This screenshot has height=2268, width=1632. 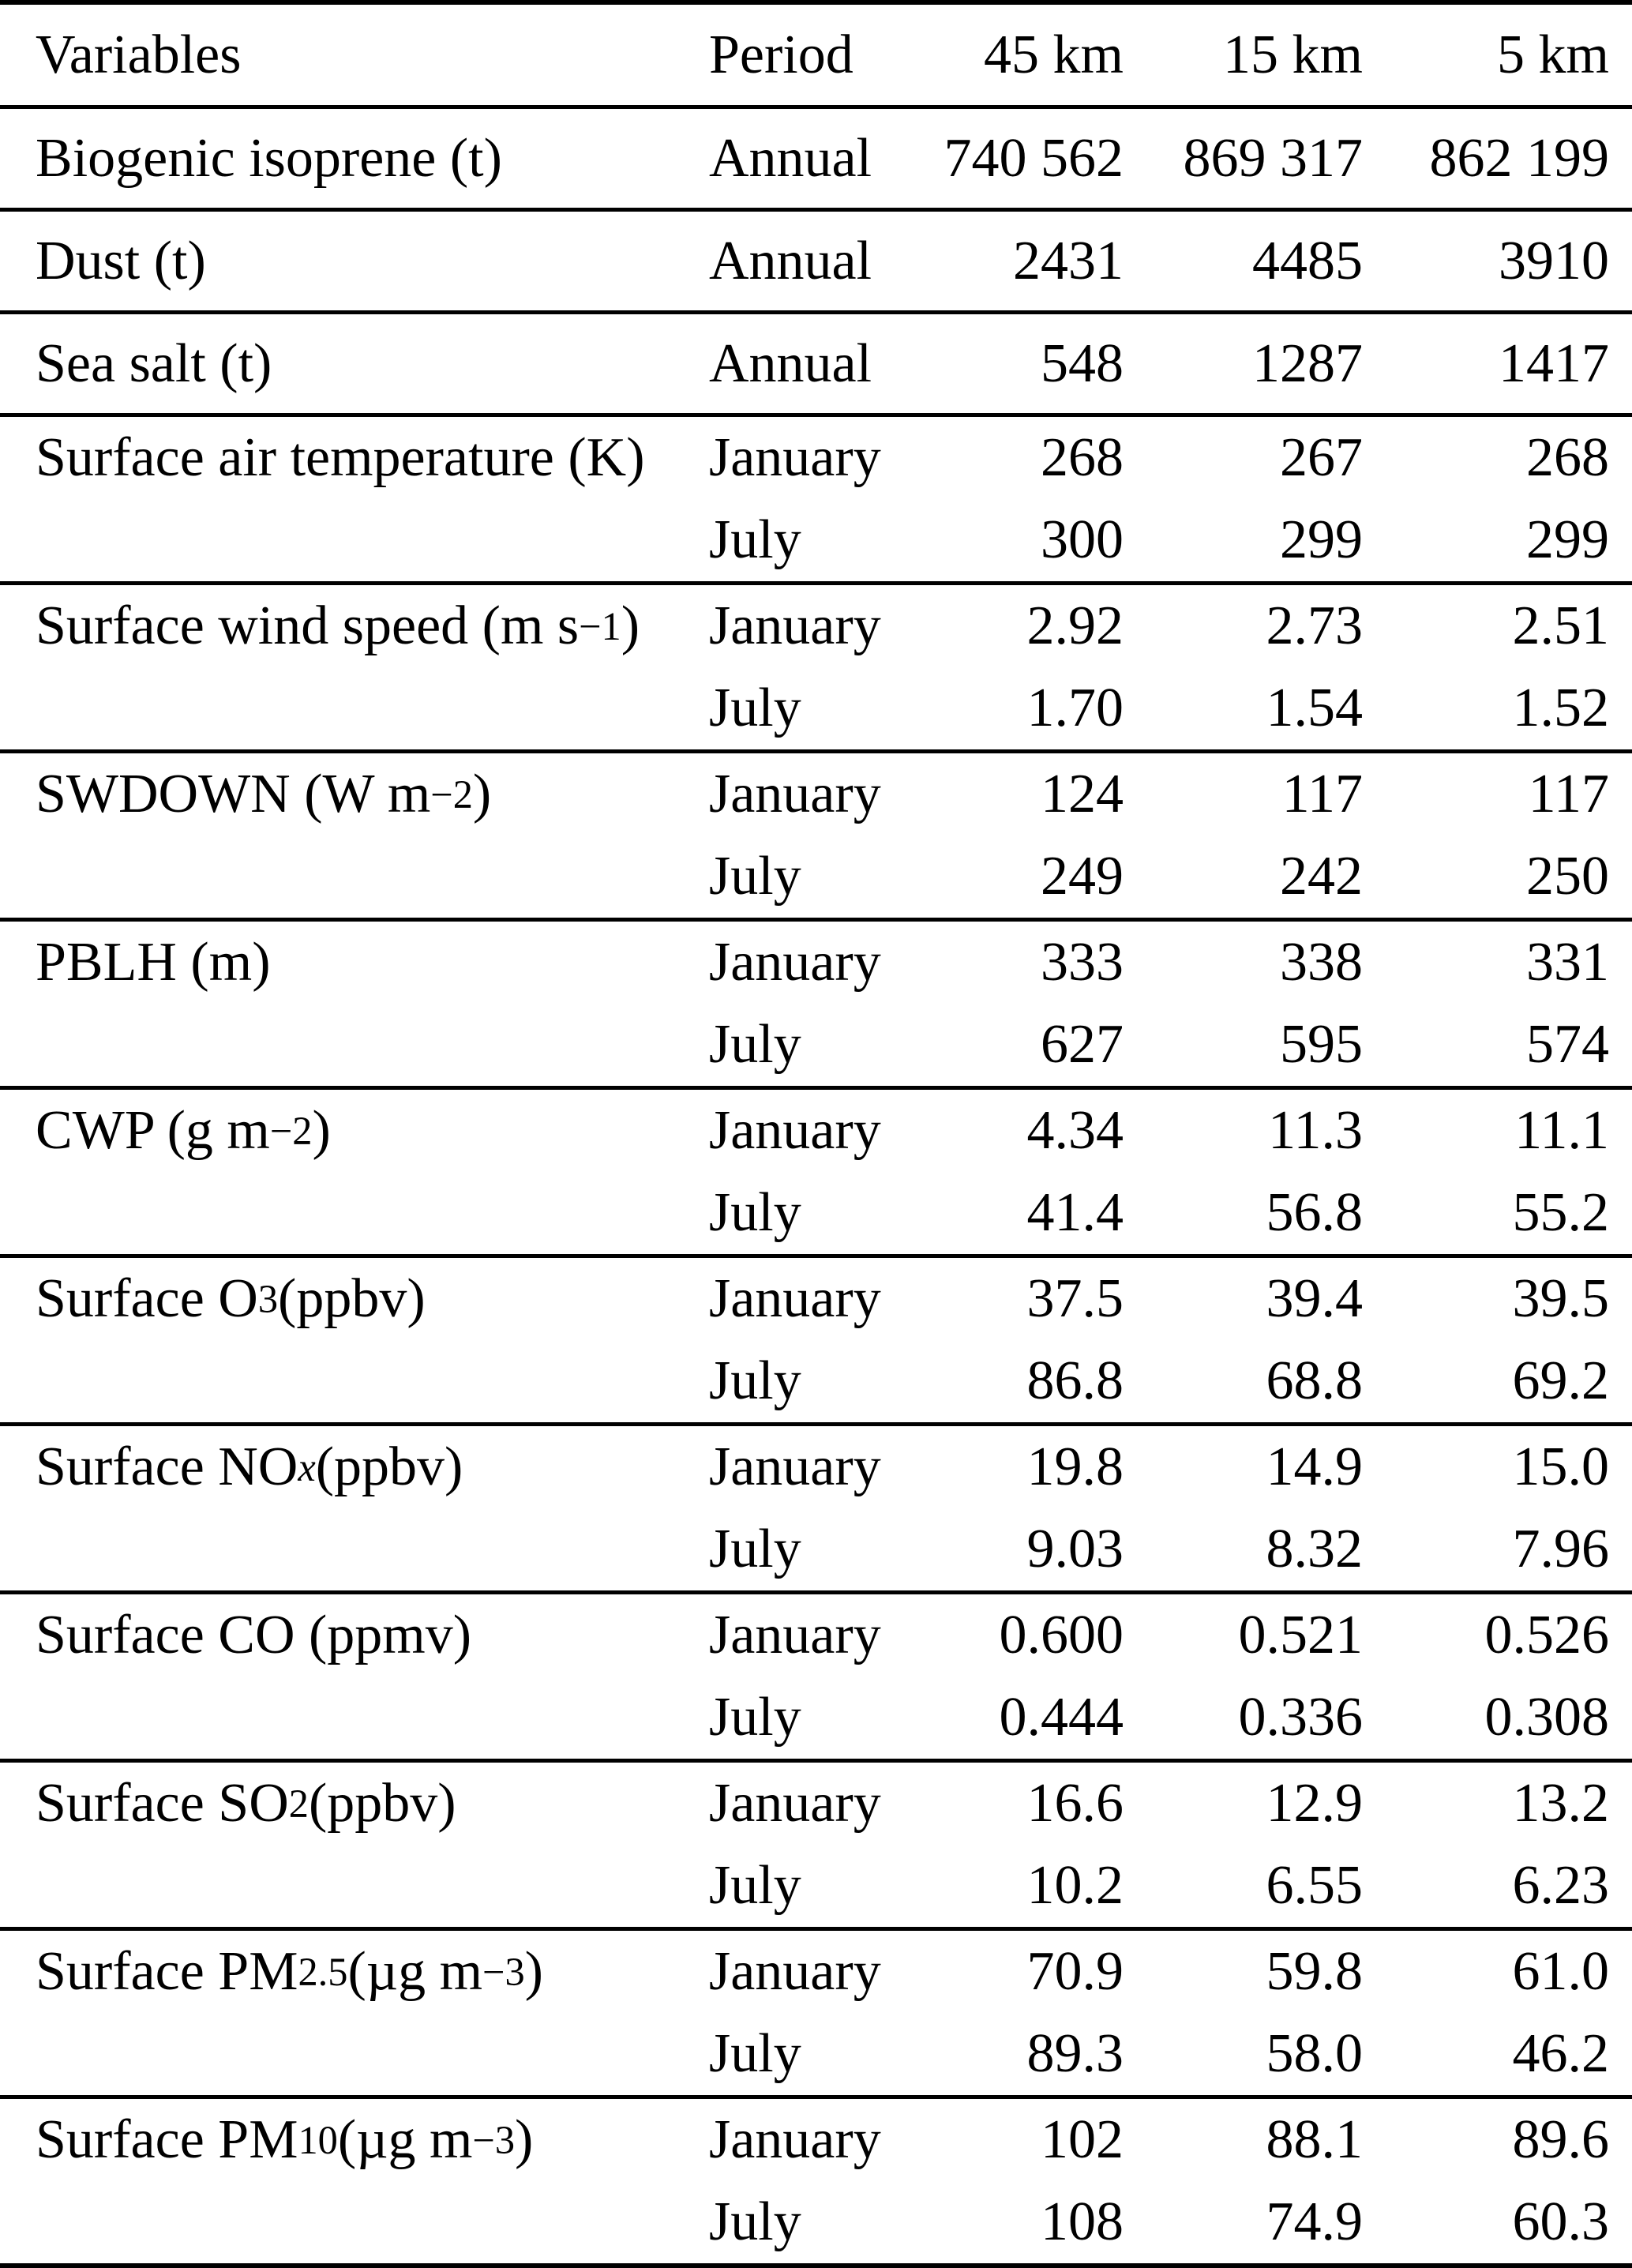 I want to click on value-cell: 0.600, so click(x=1061, y=1635).